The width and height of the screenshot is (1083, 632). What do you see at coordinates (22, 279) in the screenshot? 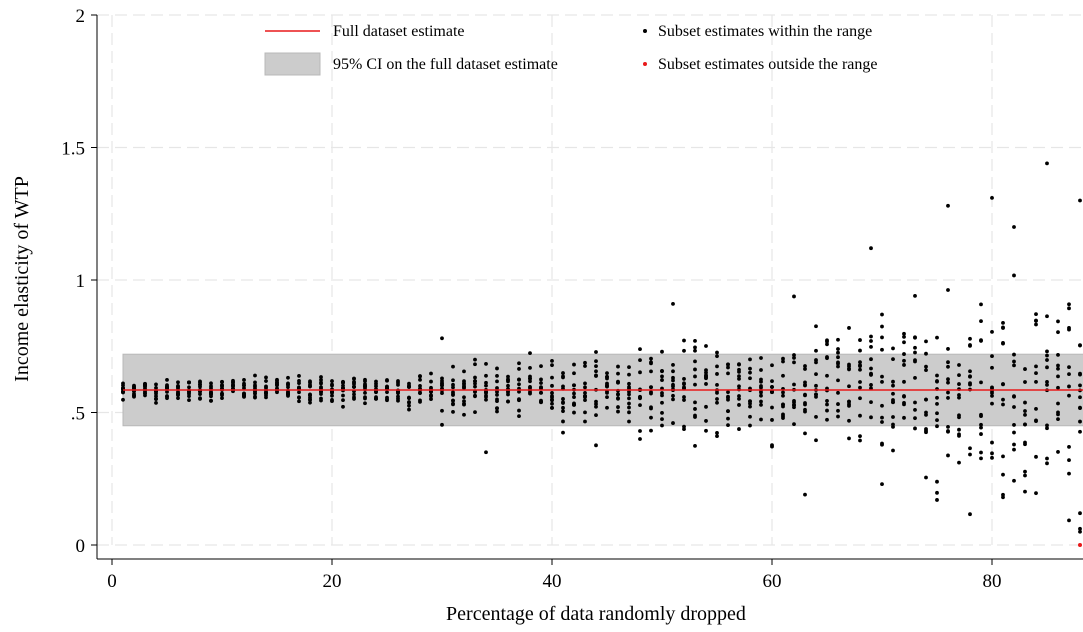
I see `y-axis-title: Income elasticity of WTP` at bounding box center [22, 279].